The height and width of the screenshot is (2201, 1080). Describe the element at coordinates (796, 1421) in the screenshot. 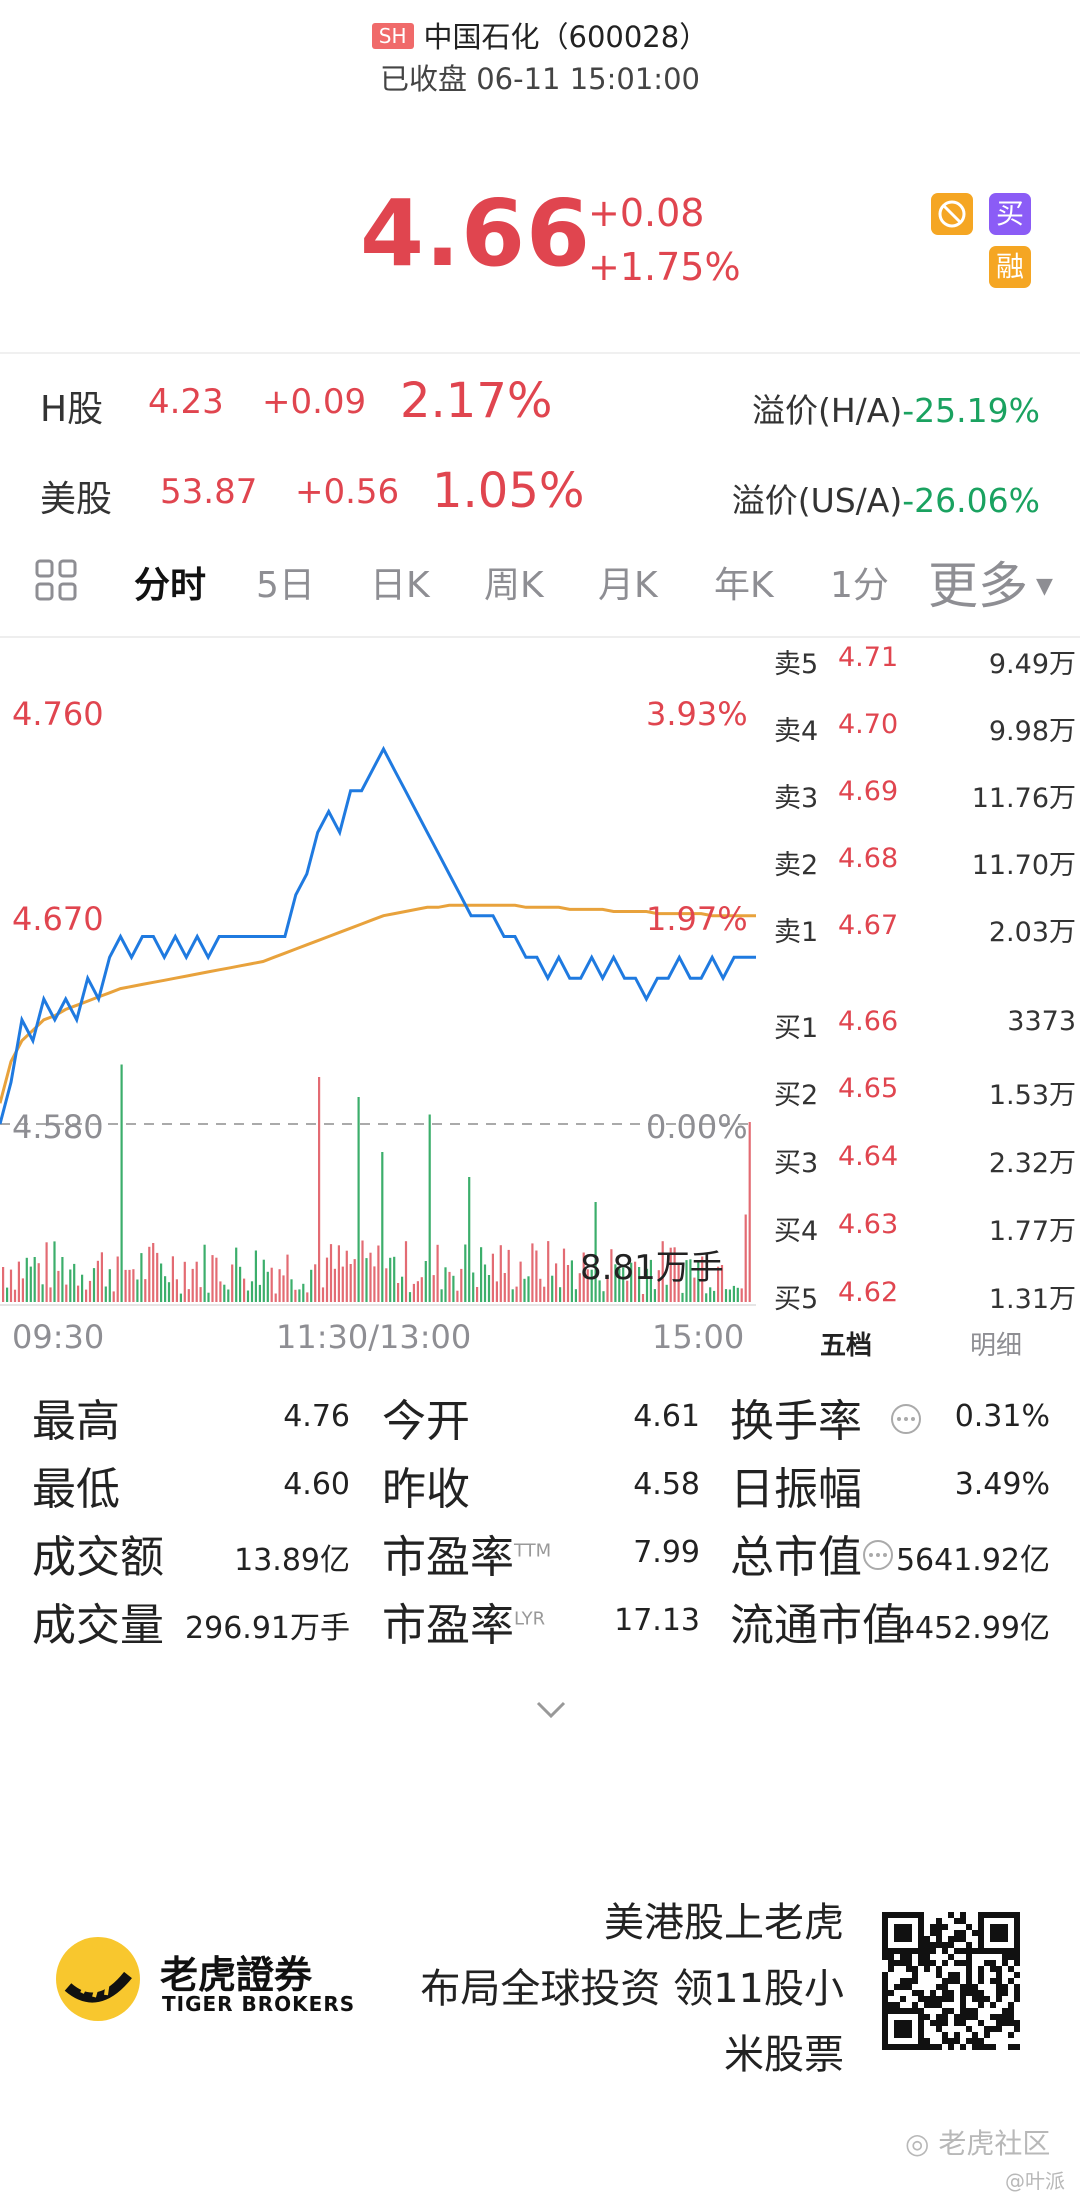

I see `stat-label: 换手率` at that location.